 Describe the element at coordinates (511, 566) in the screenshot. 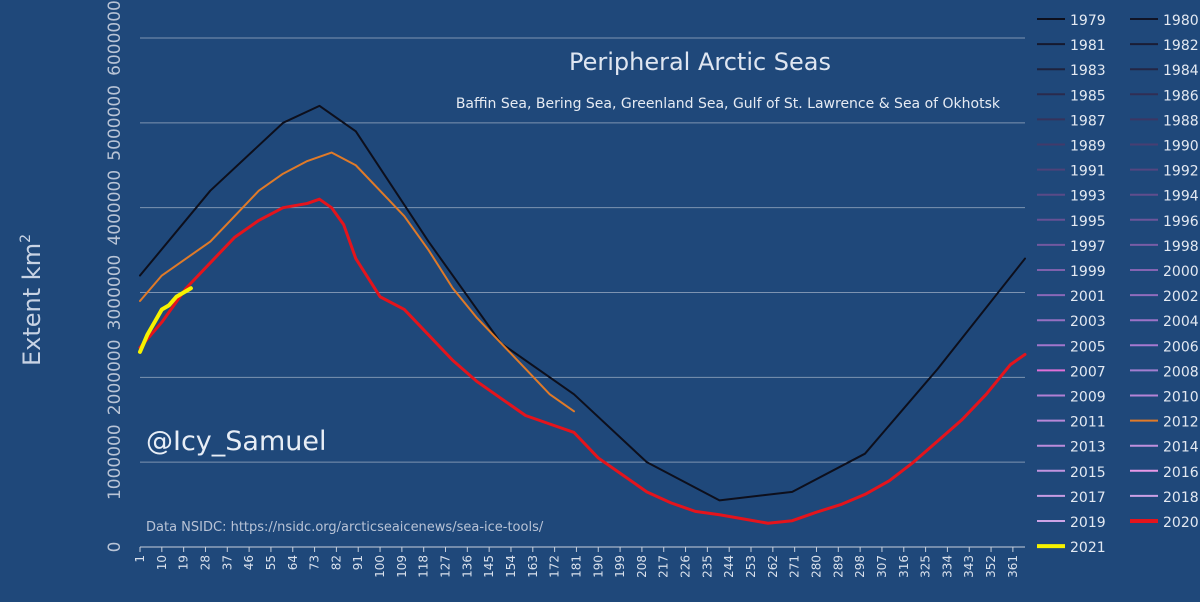

I see `x-tick-label: 154` at that location.